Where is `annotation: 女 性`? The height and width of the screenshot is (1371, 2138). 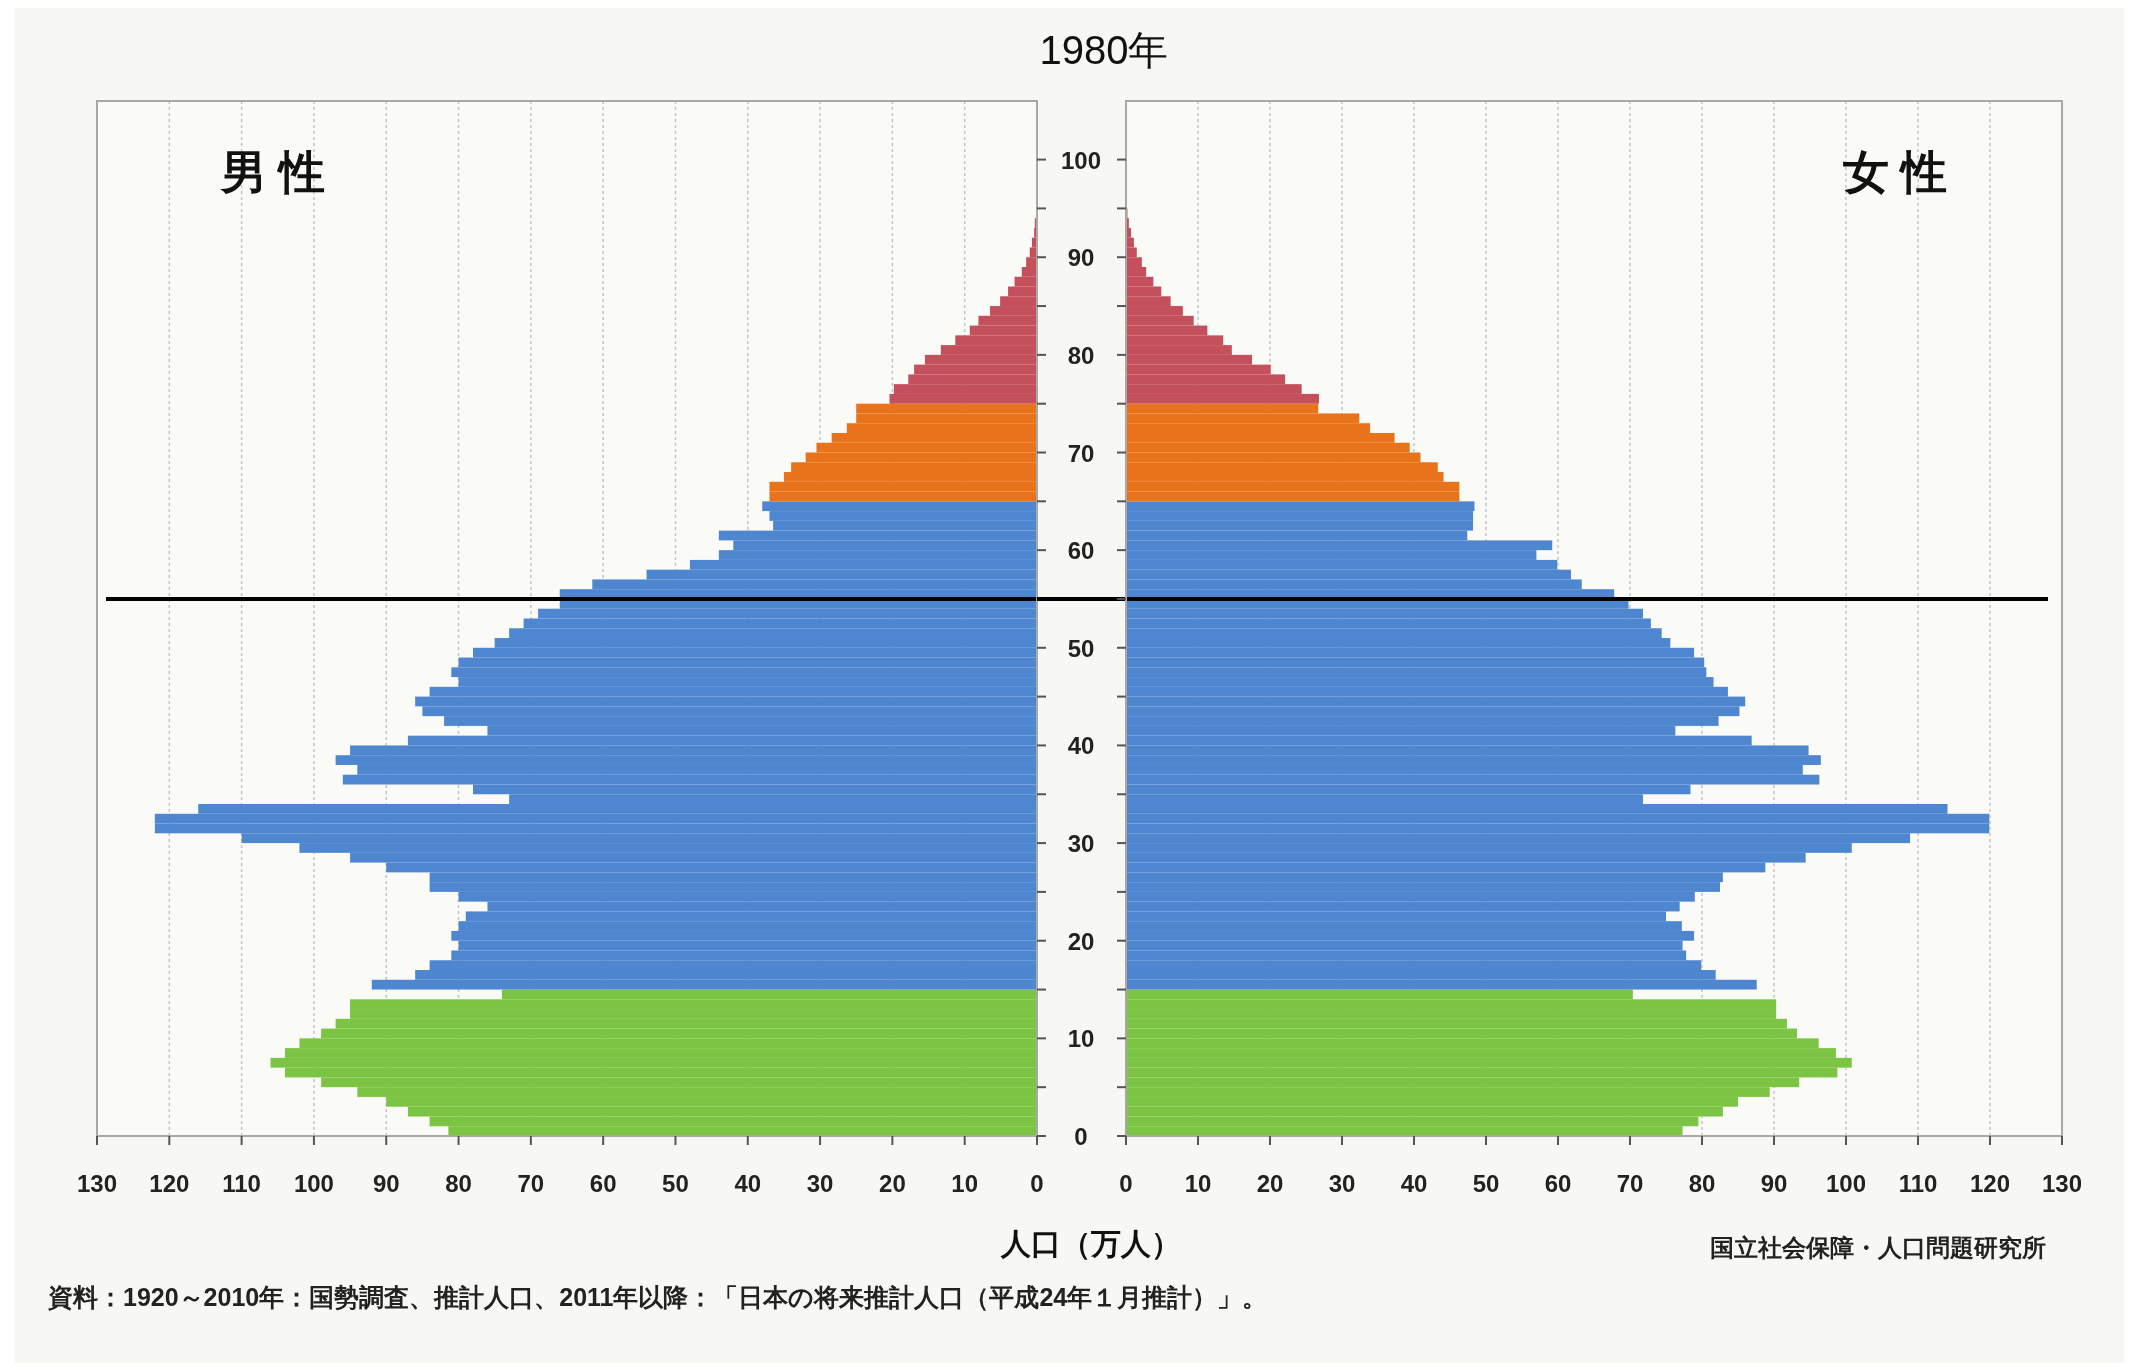
annotation: 女 性 is located at coordinates (1895, 172).